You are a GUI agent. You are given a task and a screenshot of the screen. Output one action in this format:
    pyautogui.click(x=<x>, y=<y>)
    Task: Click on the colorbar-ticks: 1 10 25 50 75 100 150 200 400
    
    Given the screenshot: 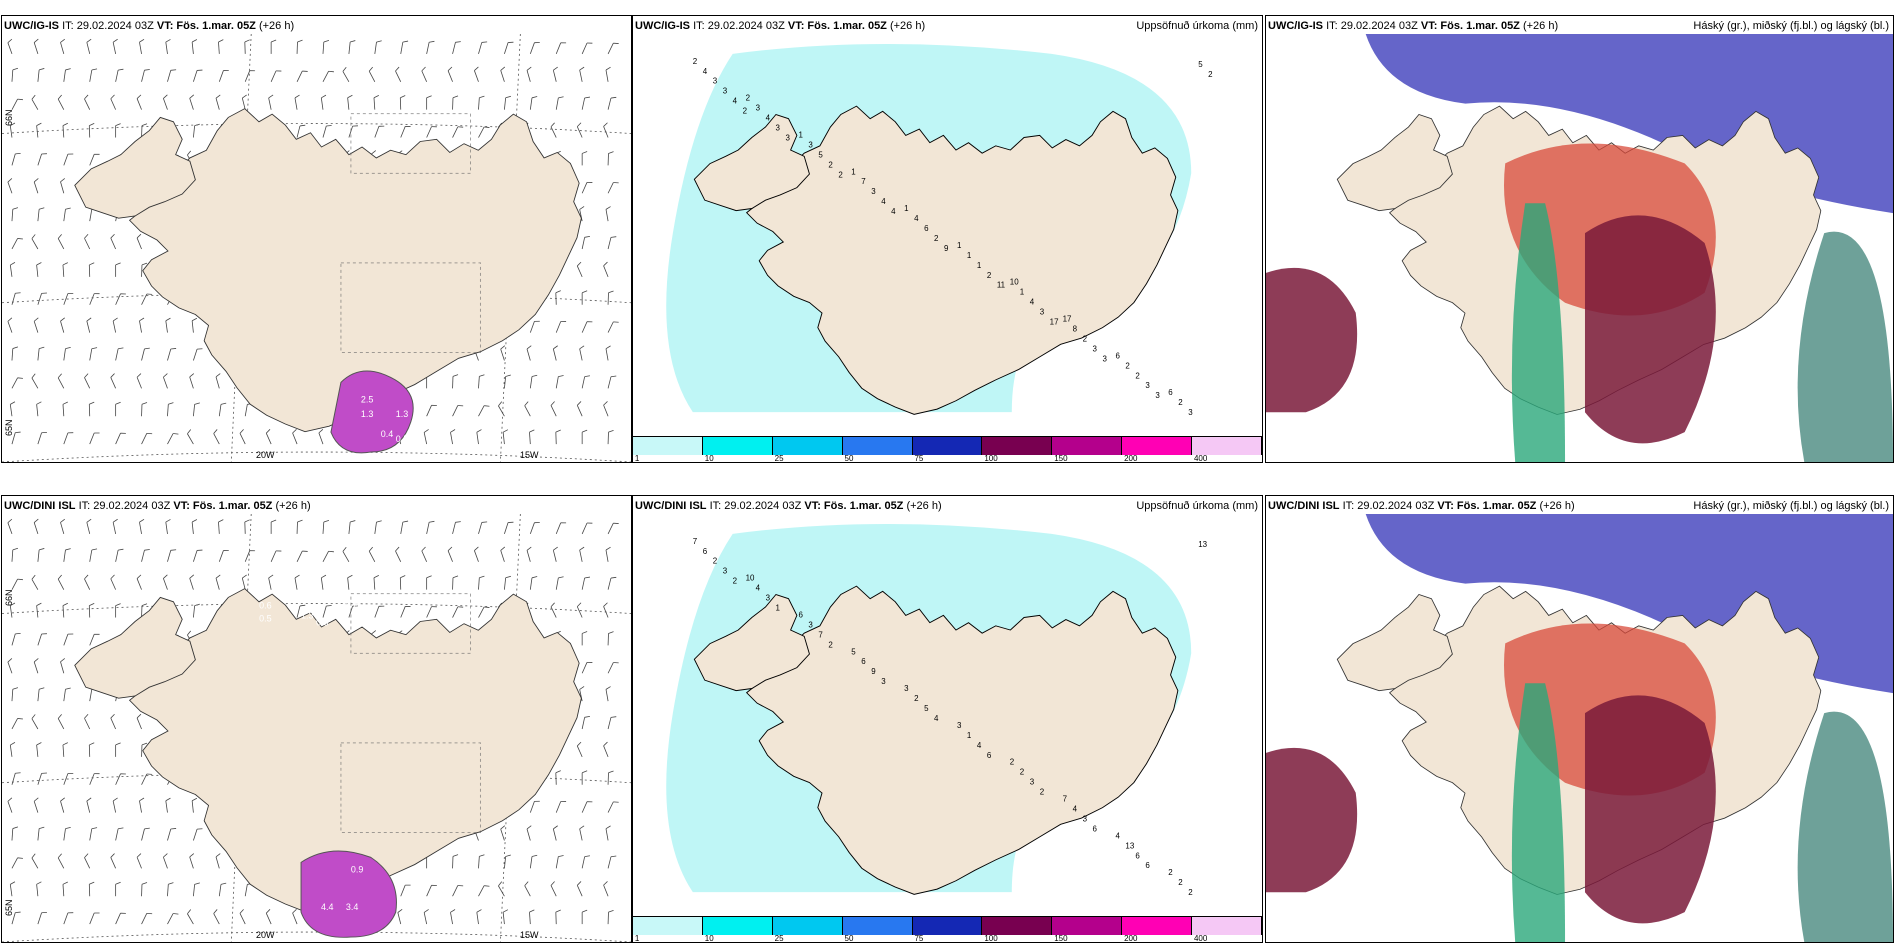 What is the action you would take?
    pyautogui.click(x=947, y=458)
    